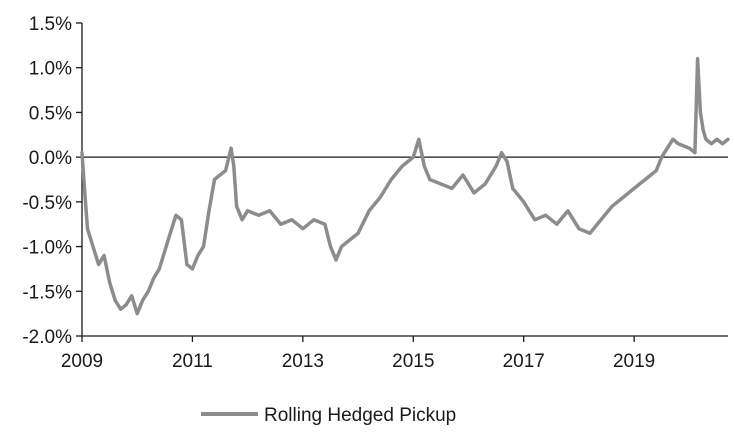 Image resolution: width=735 pixels, height=432 pixels. I want to click on y-tick-label: 1.5%, so click(50, 24).